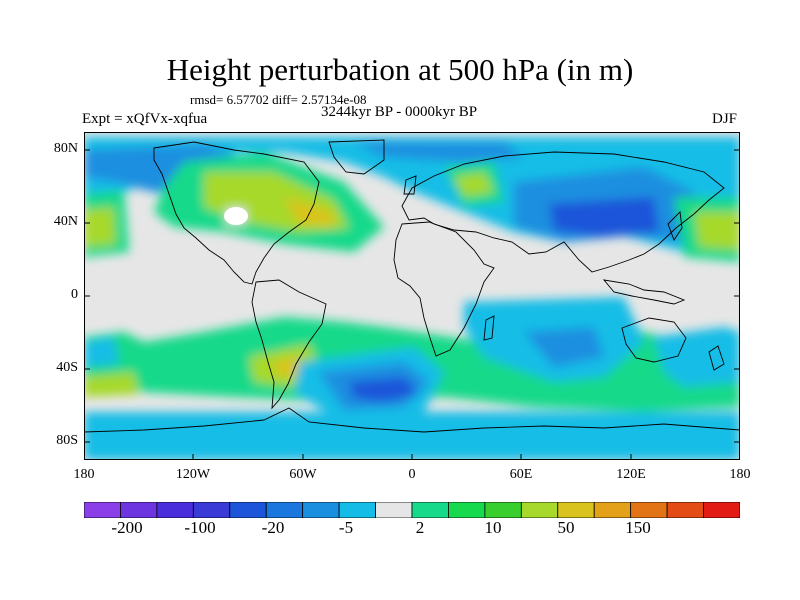 Image resolution: width=800 pixels, height=600 pixels. I want to click on stats-line: rmsd= 6.57702 diff= 2.57134e-08, so click(278, 99).